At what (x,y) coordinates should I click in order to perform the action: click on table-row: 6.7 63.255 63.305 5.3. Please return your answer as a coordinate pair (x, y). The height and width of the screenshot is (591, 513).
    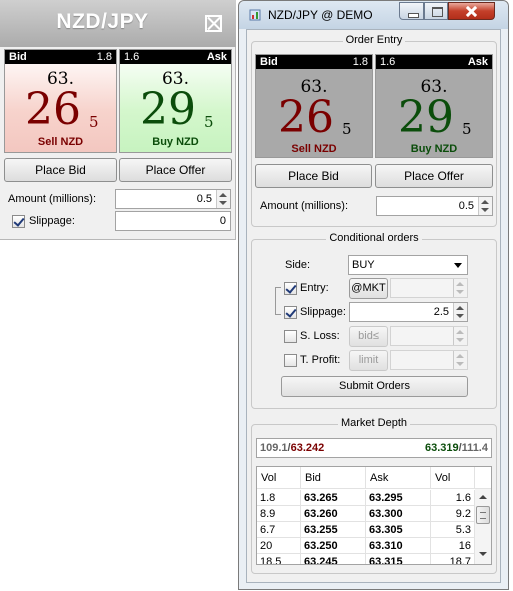
    Looking at the image, I should click on (366, 530).